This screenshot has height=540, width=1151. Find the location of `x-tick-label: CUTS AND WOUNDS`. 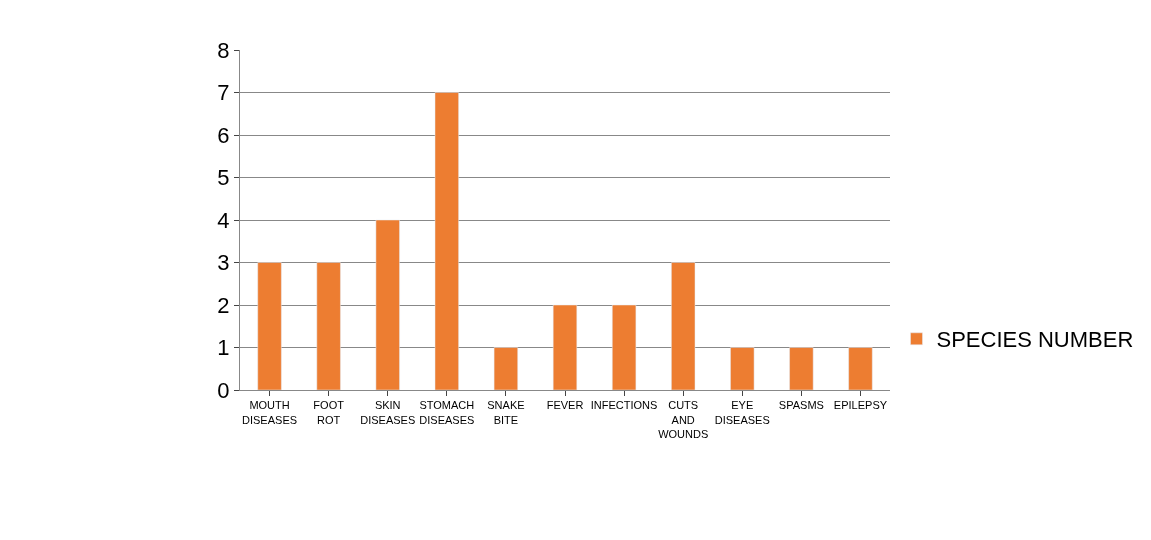

x-tick-label: CUTS AND WOUNDS is located at coordinates (683, 419).